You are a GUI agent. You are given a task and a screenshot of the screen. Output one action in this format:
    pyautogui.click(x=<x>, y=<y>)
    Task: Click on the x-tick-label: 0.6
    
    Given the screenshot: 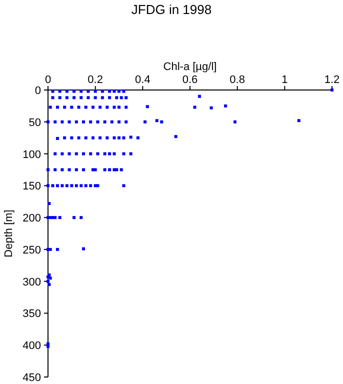 What is the action you would take?
    pyautogui.click(x=190, y=80)
    